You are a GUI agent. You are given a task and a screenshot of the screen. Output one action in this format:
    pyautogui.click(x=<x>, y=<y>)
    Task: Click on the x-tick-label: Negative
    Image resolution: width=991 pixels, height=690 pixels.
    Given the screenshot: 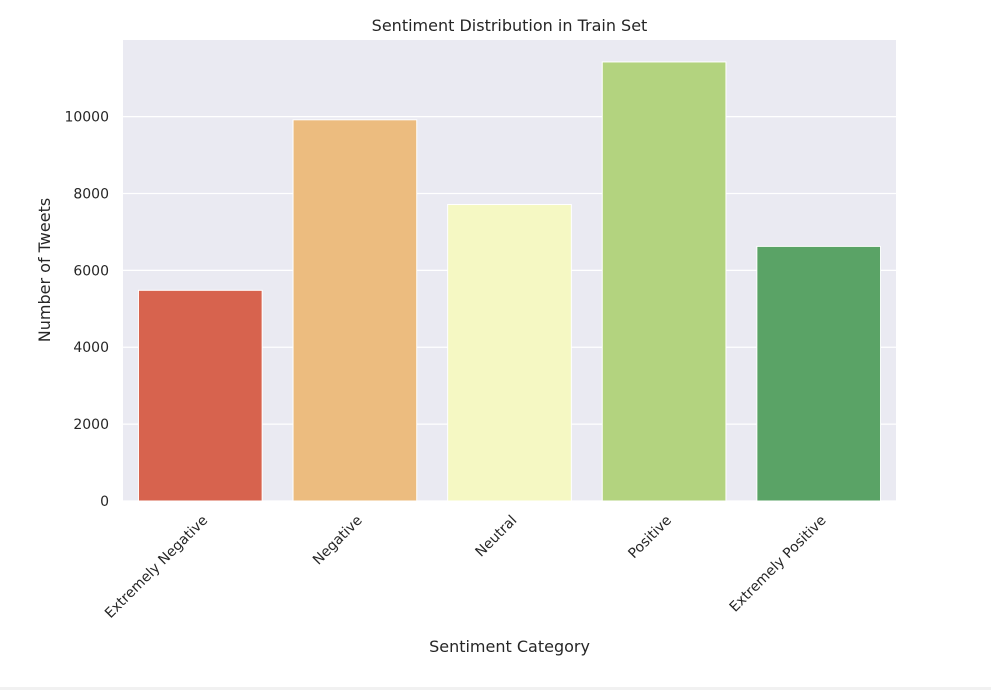 What is the action you would take?
    pyautogui.click(x=338, y=541)
    